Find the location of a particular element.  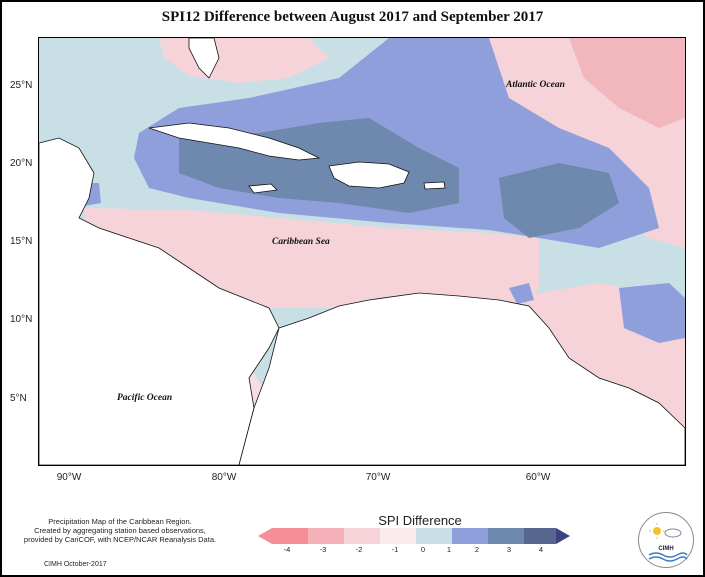

logo-text: CIMH is located at coordinates (666, 549).